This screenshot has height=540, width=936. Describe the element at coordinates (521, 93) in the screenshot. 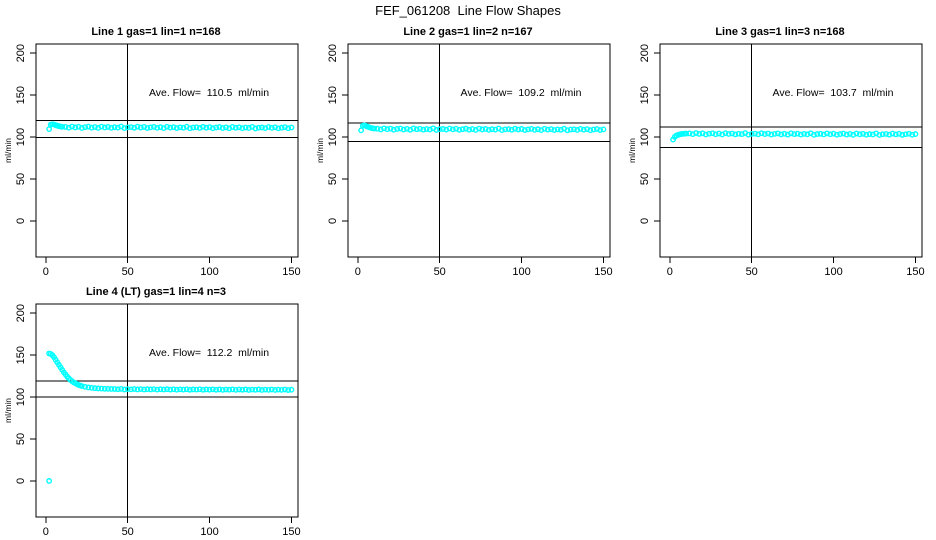

I see `ave-flow-annotation: Ave. Flow= 109.2 ml/min` at that location.